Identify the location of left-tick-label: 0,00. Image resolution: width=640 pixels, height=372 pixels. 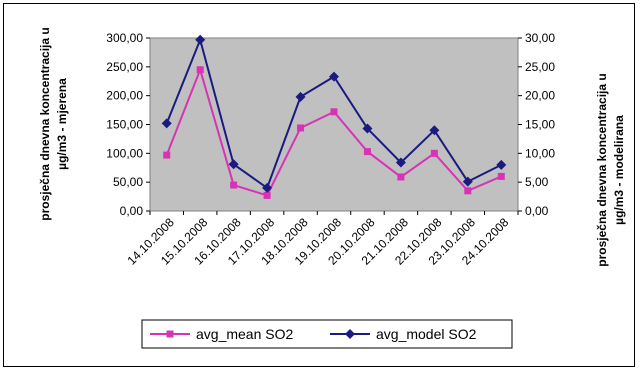
(132, 211).